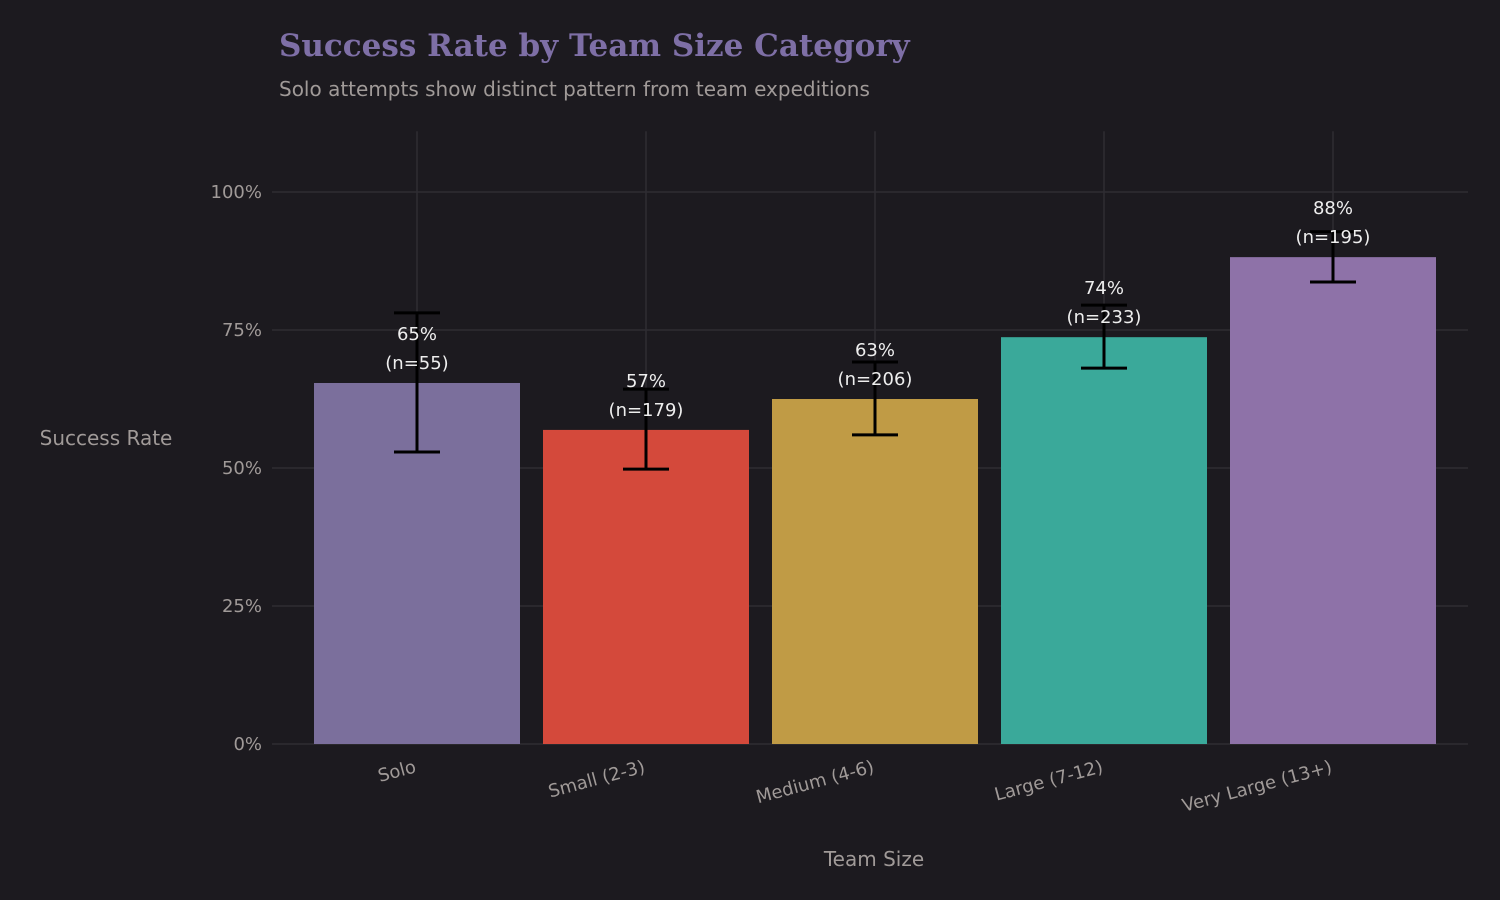 The height and width of the screenshot is (900, 1500). Describe the element at coordinates (1048, 781) in the screenshot. I see `x-tick-label: Large (7-12)` at that location.